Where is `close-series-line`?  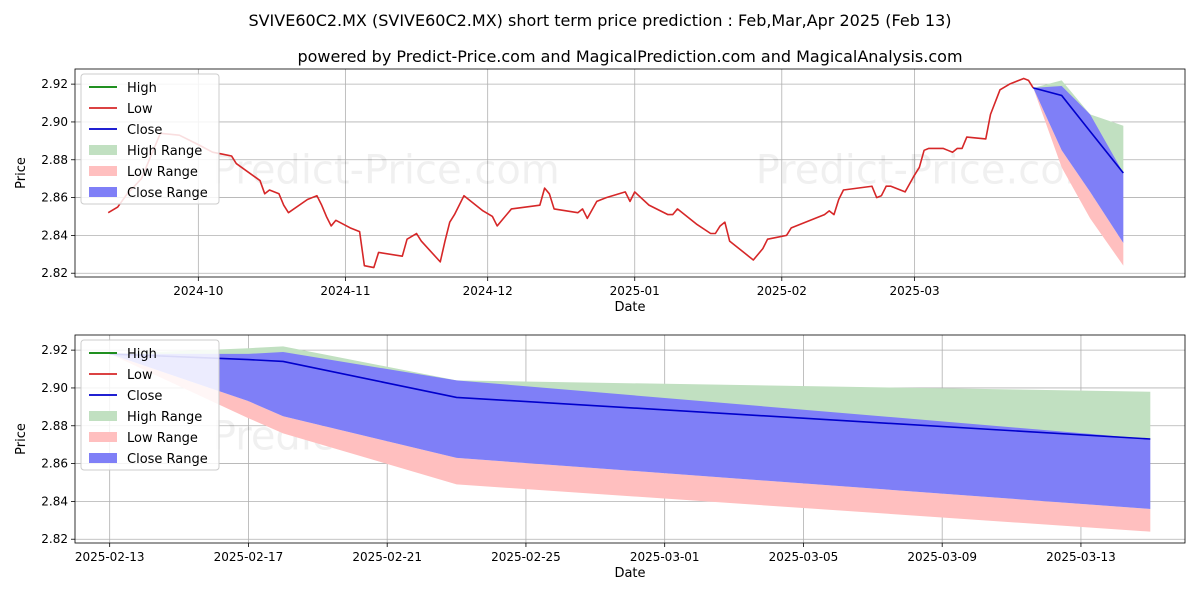 close-series-line is located at coordinates (1078, 130).